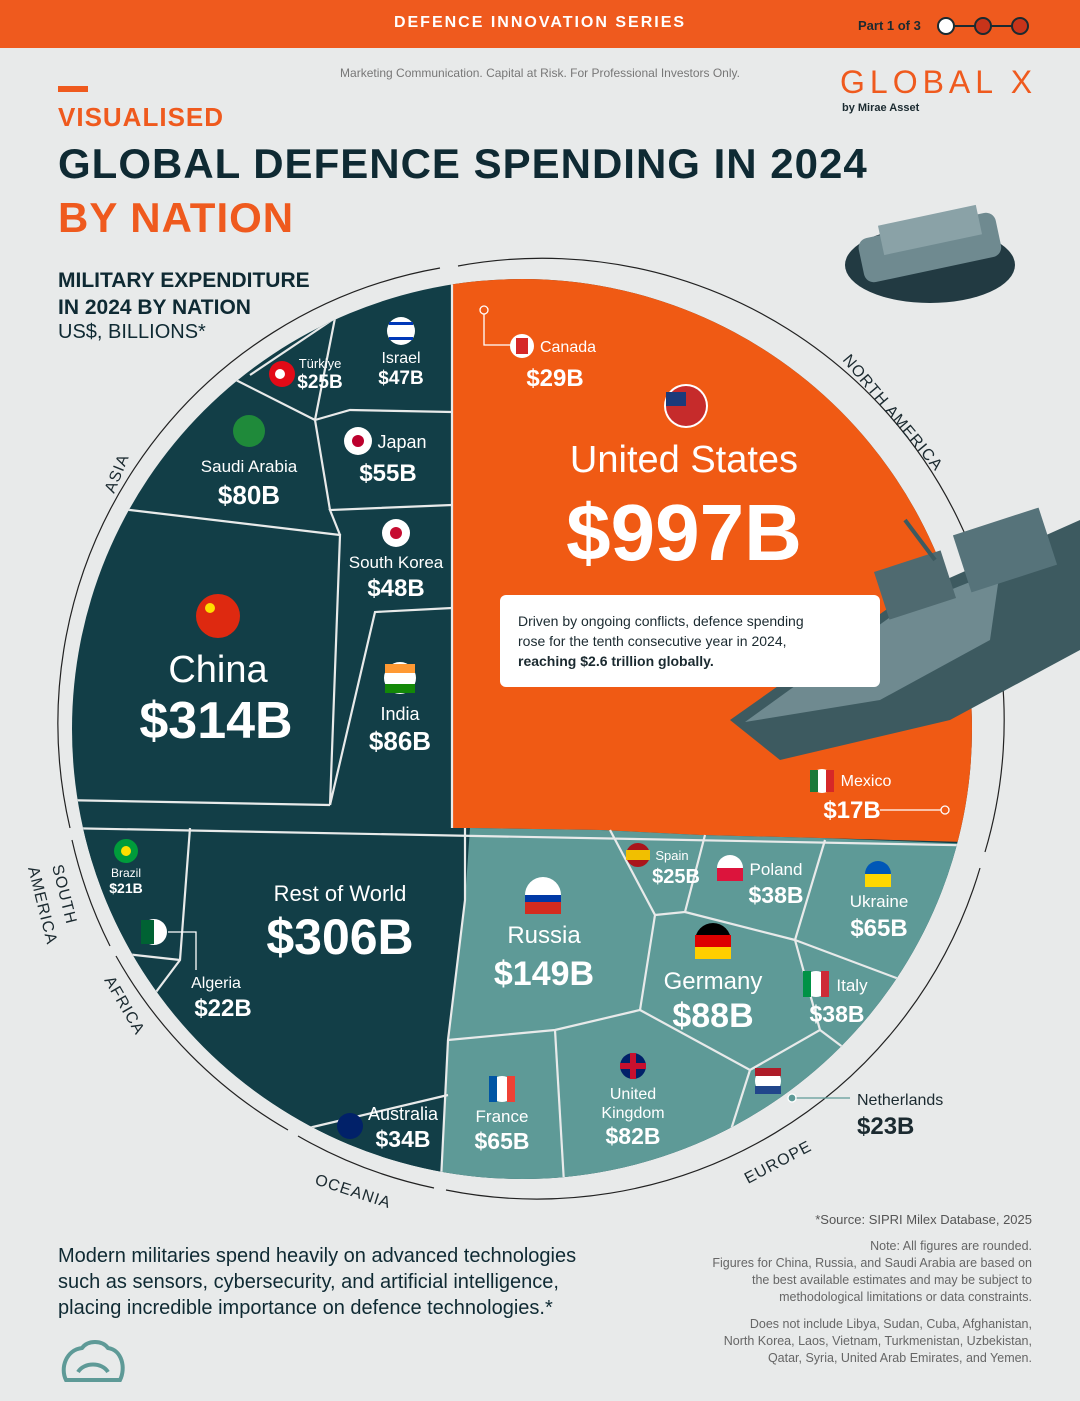 The image size is (1080, 1401). Describe the element at coordinates (502, 1116) in the screenshot. I see `label-france-name: France` at that location.